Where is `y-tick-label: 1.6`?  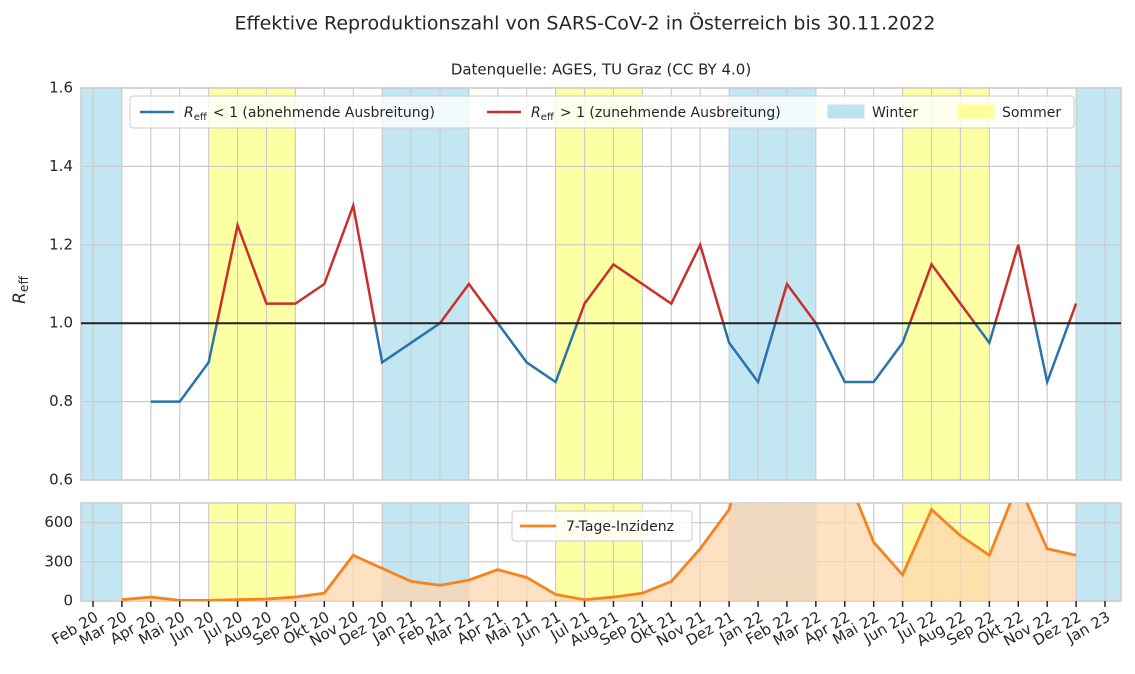 y-tick-label: 1.6 is located at coordinates (61, 88).